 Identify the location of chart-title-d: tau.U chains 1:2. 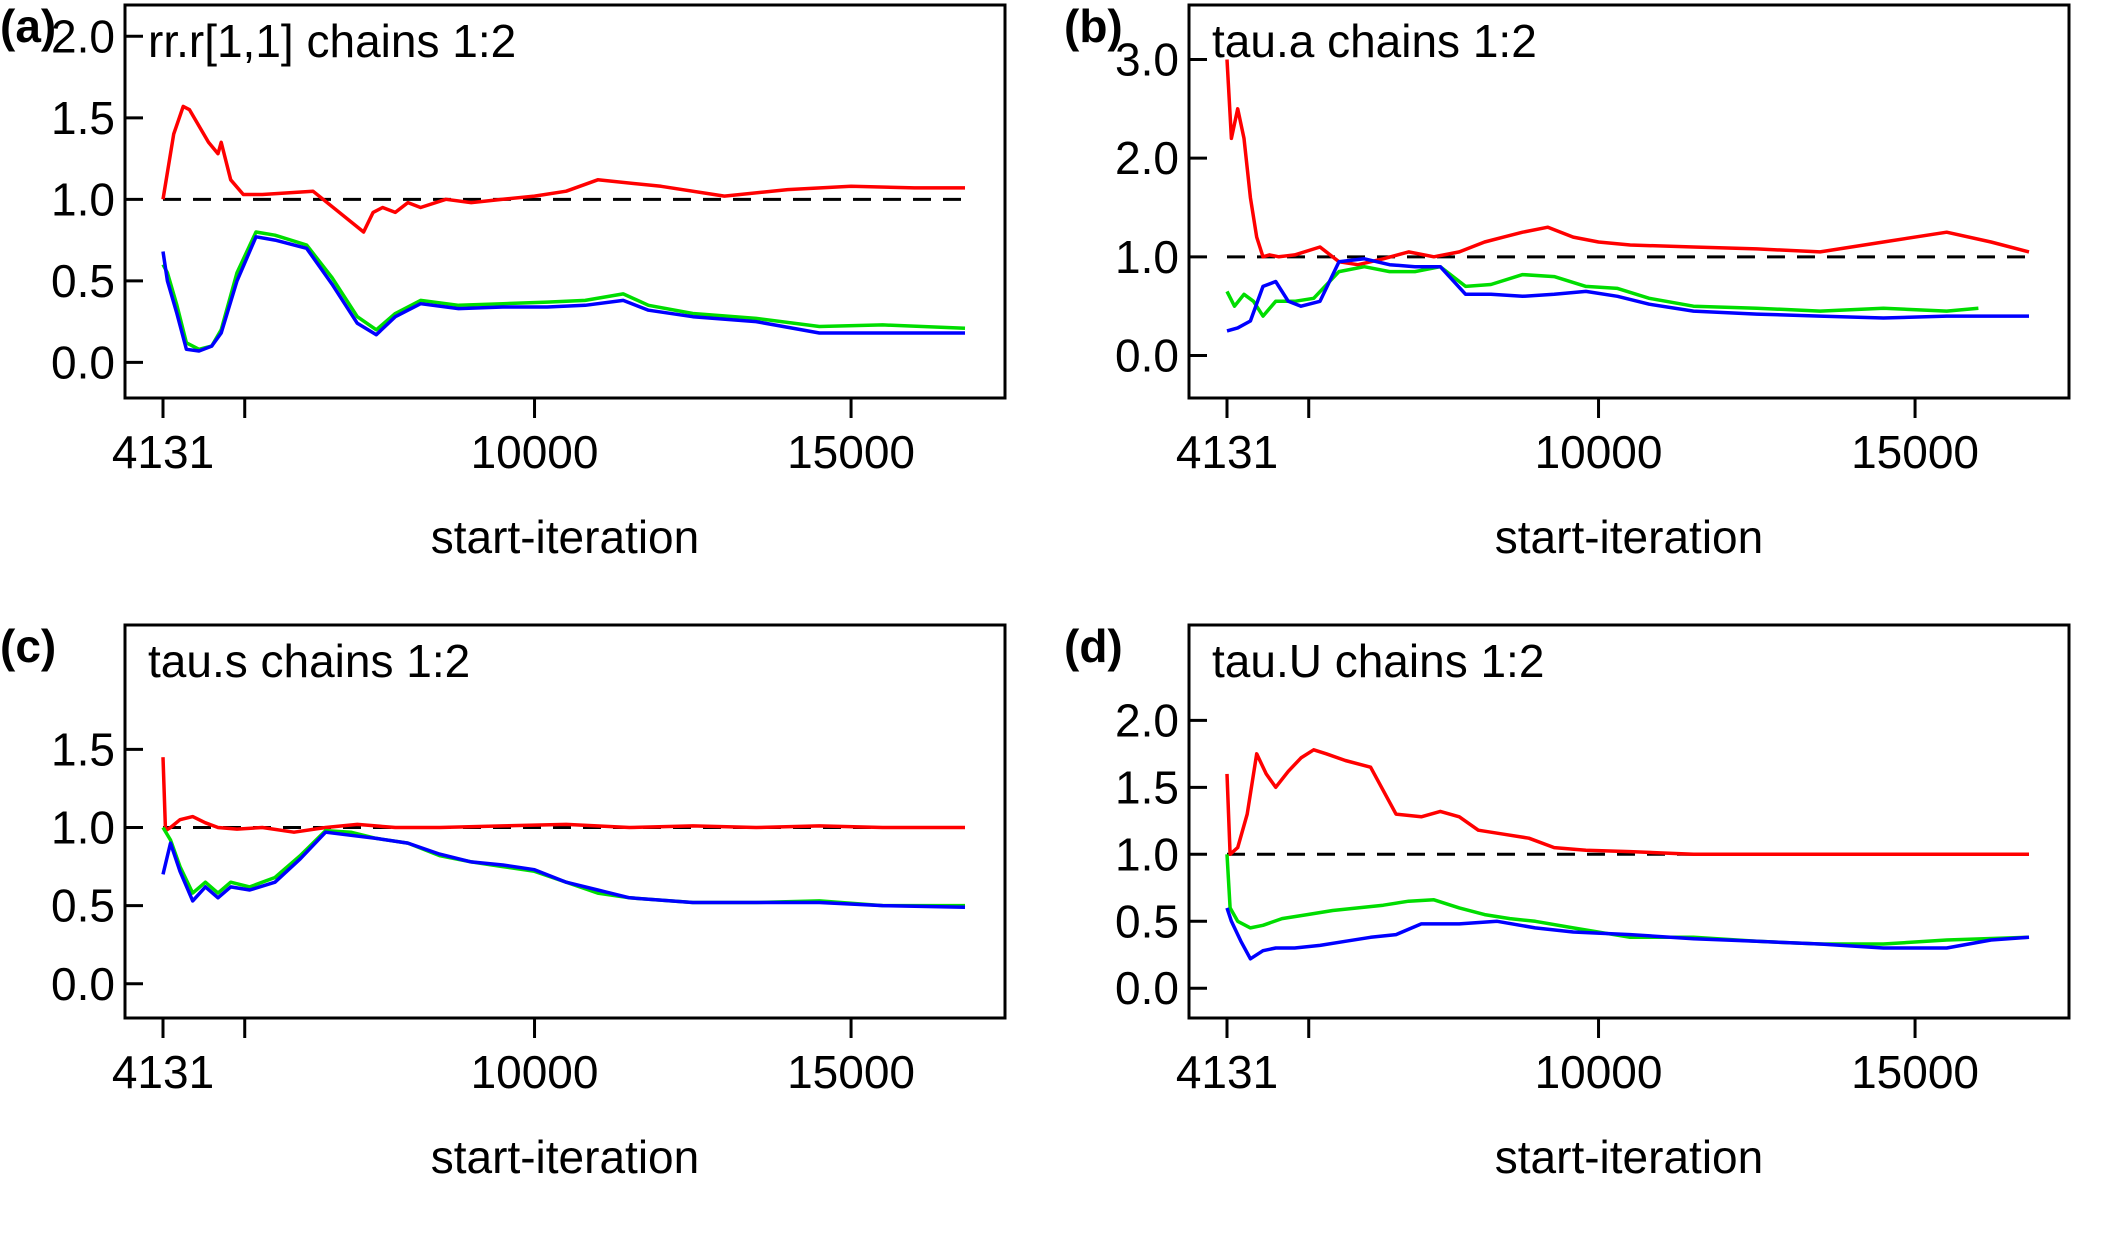
(1378, 661).